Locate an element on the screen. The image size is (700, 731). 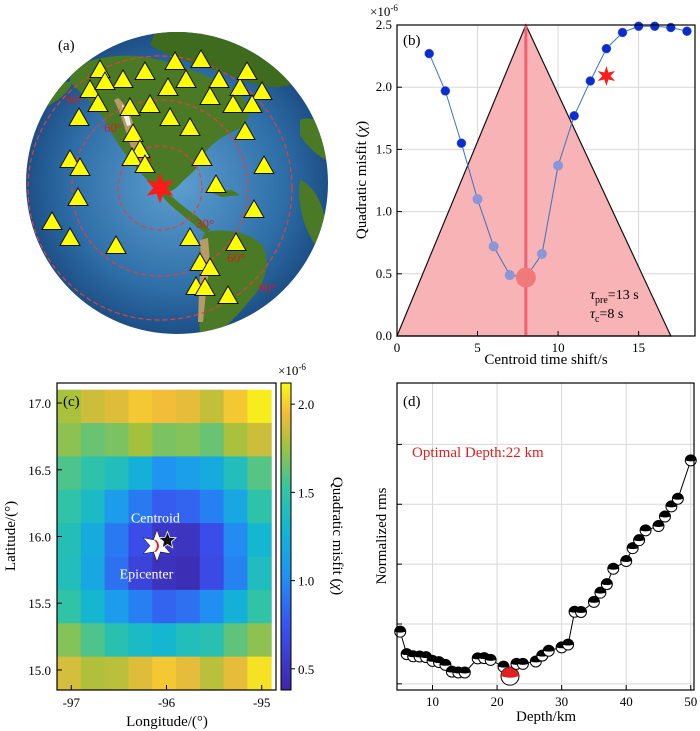
tau-pre-annotation: τpre=13 s is located at coordinates (614, 297).